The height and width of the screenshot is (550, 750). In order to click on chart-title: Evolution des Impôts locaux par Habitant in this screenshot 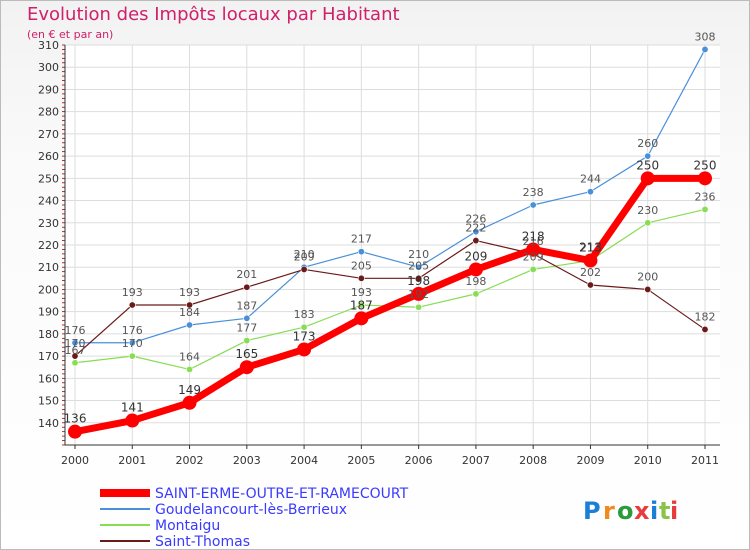, I will do `click(213, 14)`.